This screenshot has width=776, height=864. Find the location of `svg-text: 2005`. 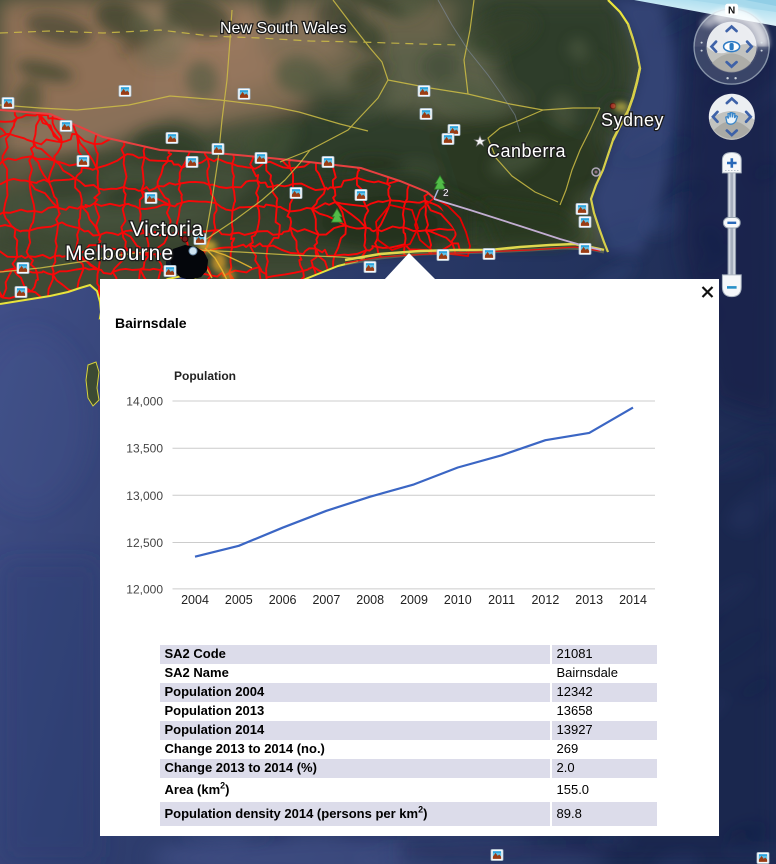

svg-text: 2005 is located at coordinates (239, 600).